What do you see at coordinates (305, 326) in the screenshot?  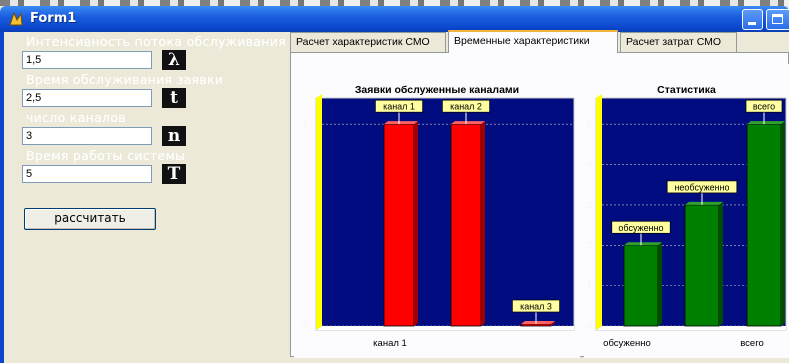 I see `channels-chart-y-tick-label: 0` at bounding box center [305, 326].